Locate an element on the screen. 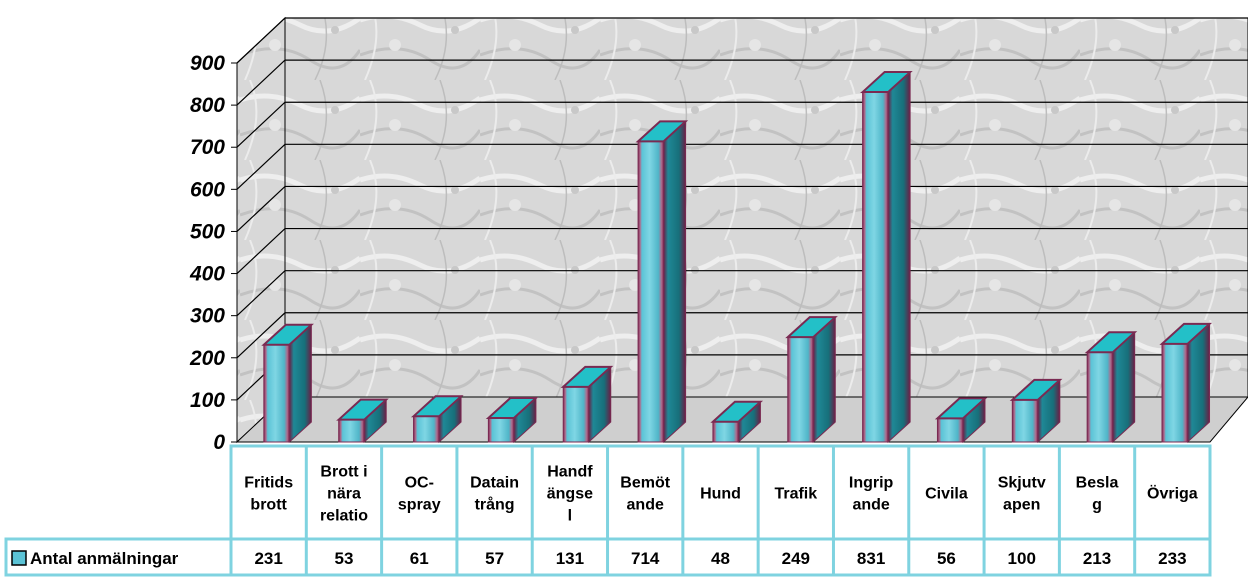  category-label: Hund is located at coordinates (720, 494).